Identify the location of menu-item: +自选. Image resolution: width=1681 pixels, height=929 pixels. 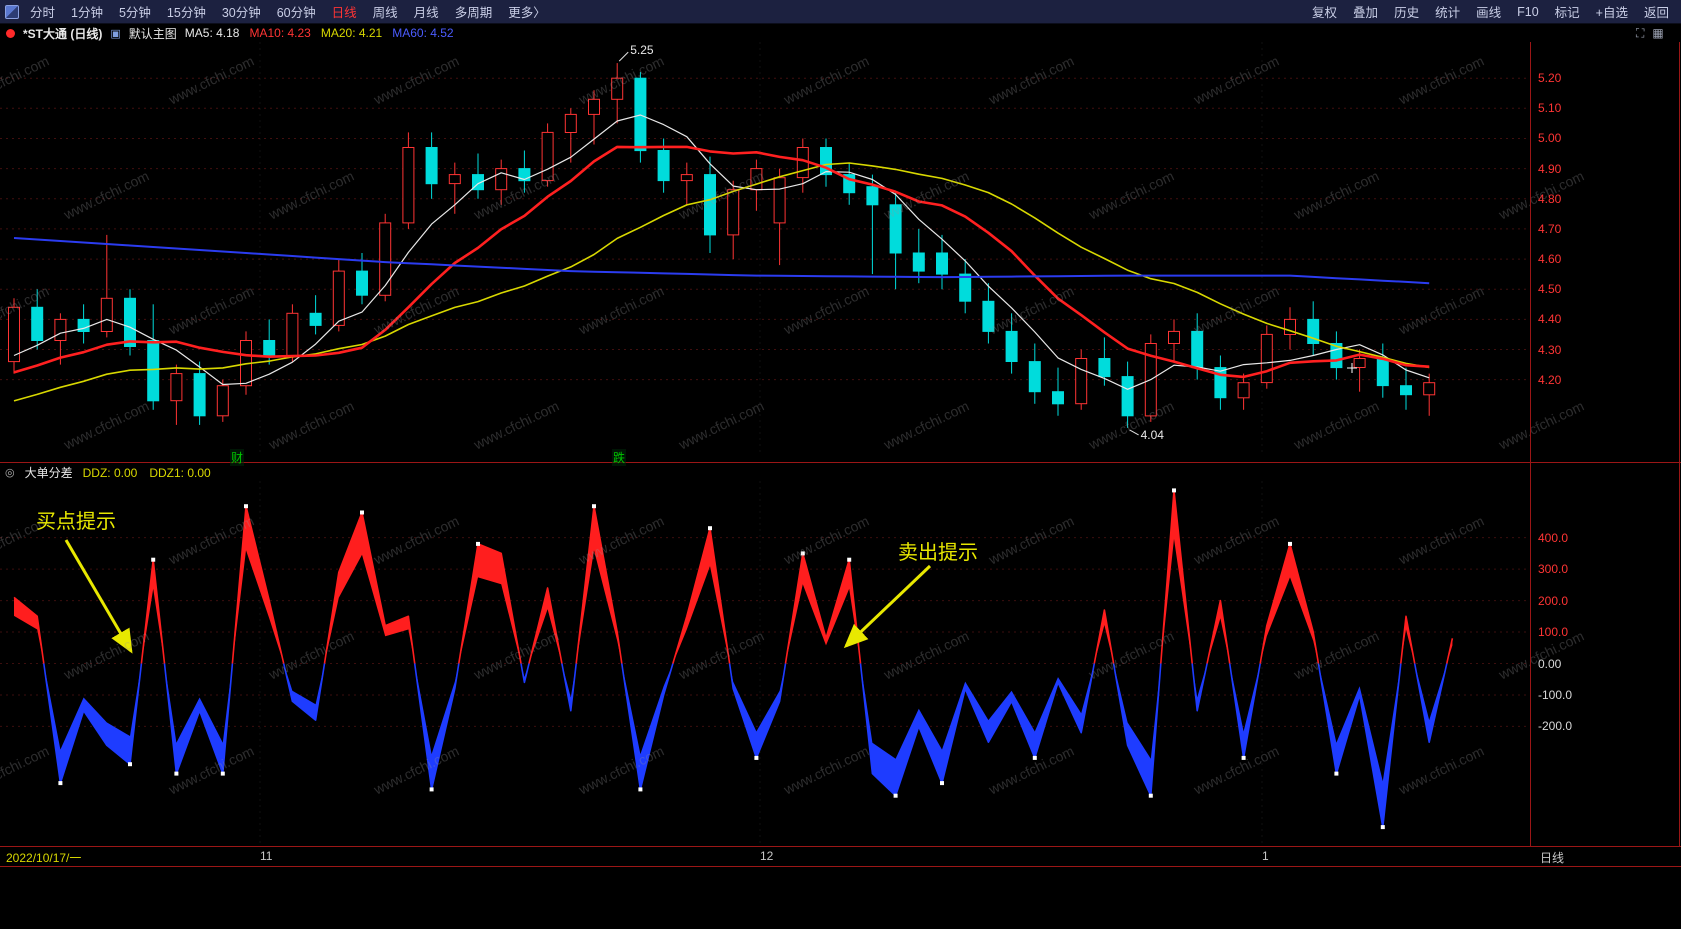
(1611, 13).